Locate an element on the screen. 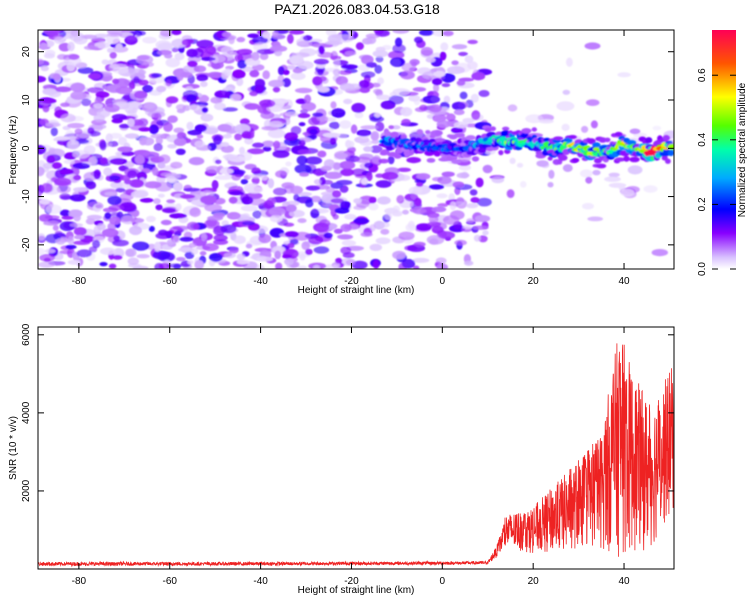 The height and width of the screenshot is (600, 750). colorbar-gradient is located at coordinates (724, 149).